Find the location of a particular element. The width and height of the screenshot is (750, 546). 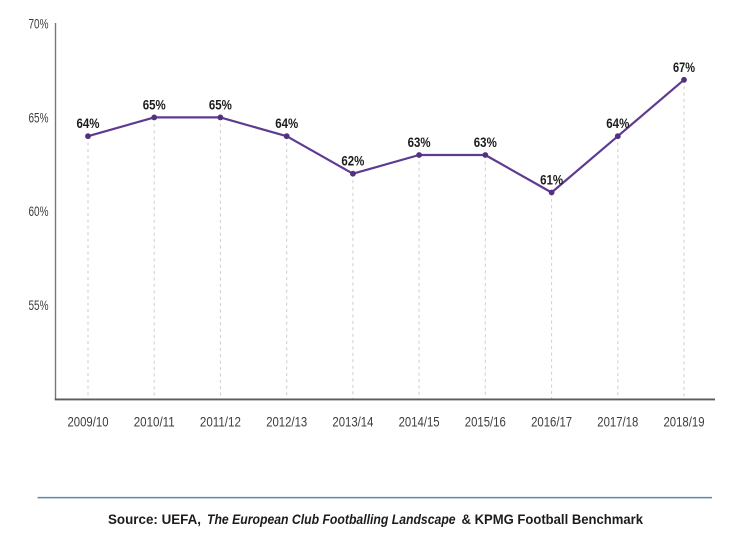

svg-text: 2010/11 is located at coordinates (154, 422).